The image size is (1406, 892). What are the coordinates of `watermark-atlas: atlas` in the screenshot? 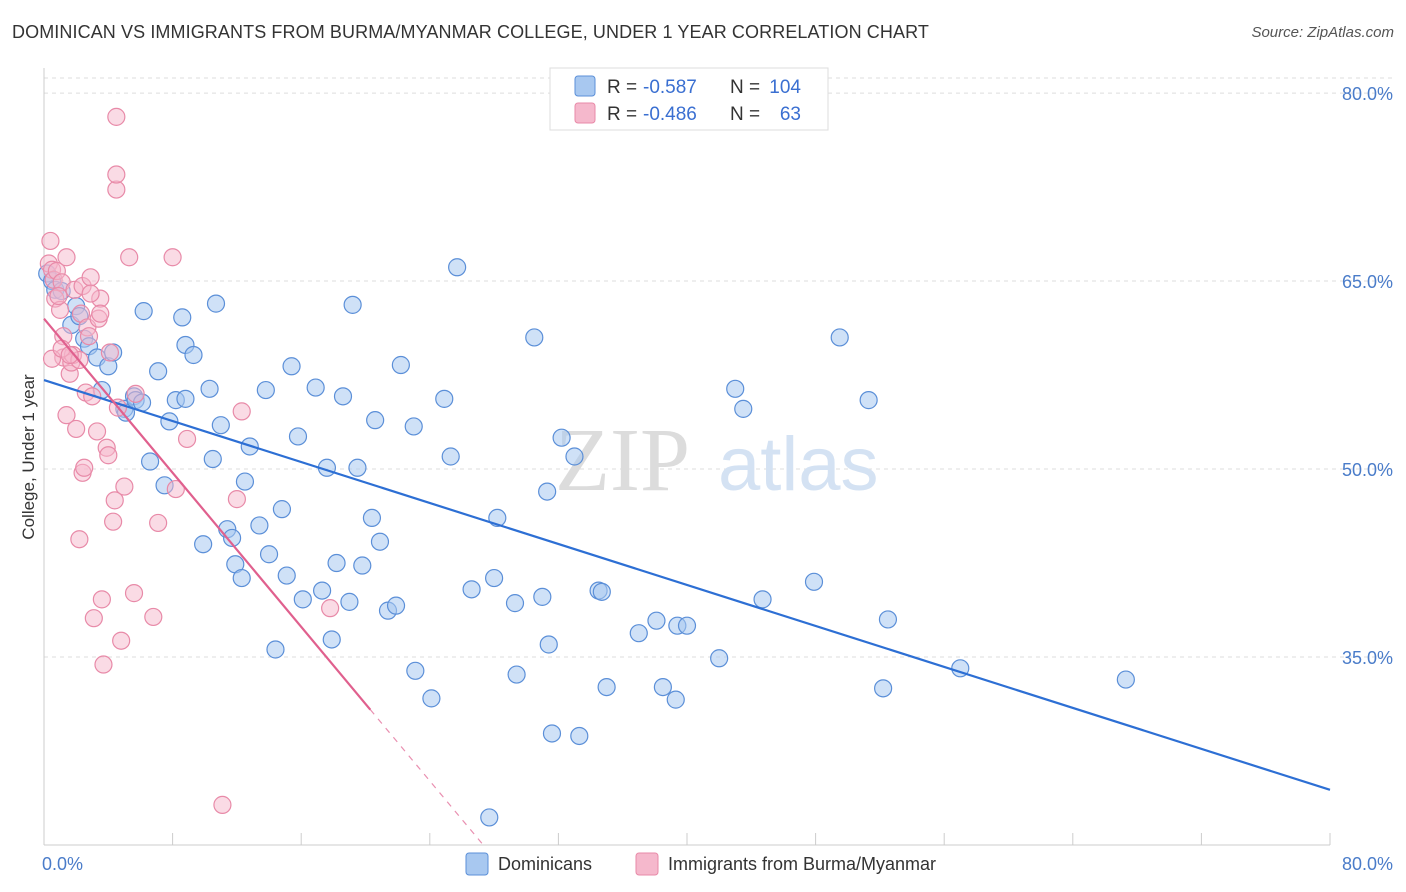 It's located at (798, 464).